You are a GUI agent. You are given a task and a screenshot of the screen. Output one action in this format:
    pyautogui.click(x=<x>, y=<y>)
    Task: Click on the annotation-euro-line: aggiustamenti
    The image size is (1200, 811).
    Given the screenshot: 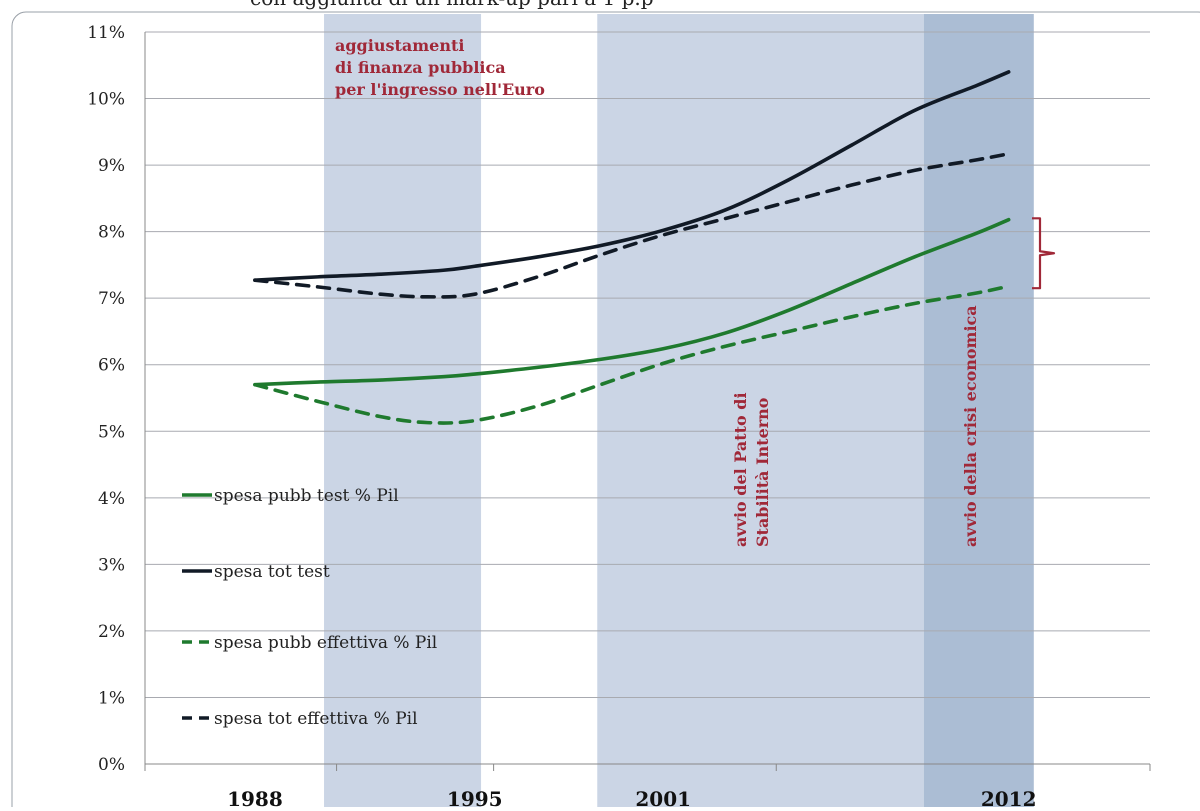 What is the action you would take?
    pyautogui.click(x=399, y=45)
    